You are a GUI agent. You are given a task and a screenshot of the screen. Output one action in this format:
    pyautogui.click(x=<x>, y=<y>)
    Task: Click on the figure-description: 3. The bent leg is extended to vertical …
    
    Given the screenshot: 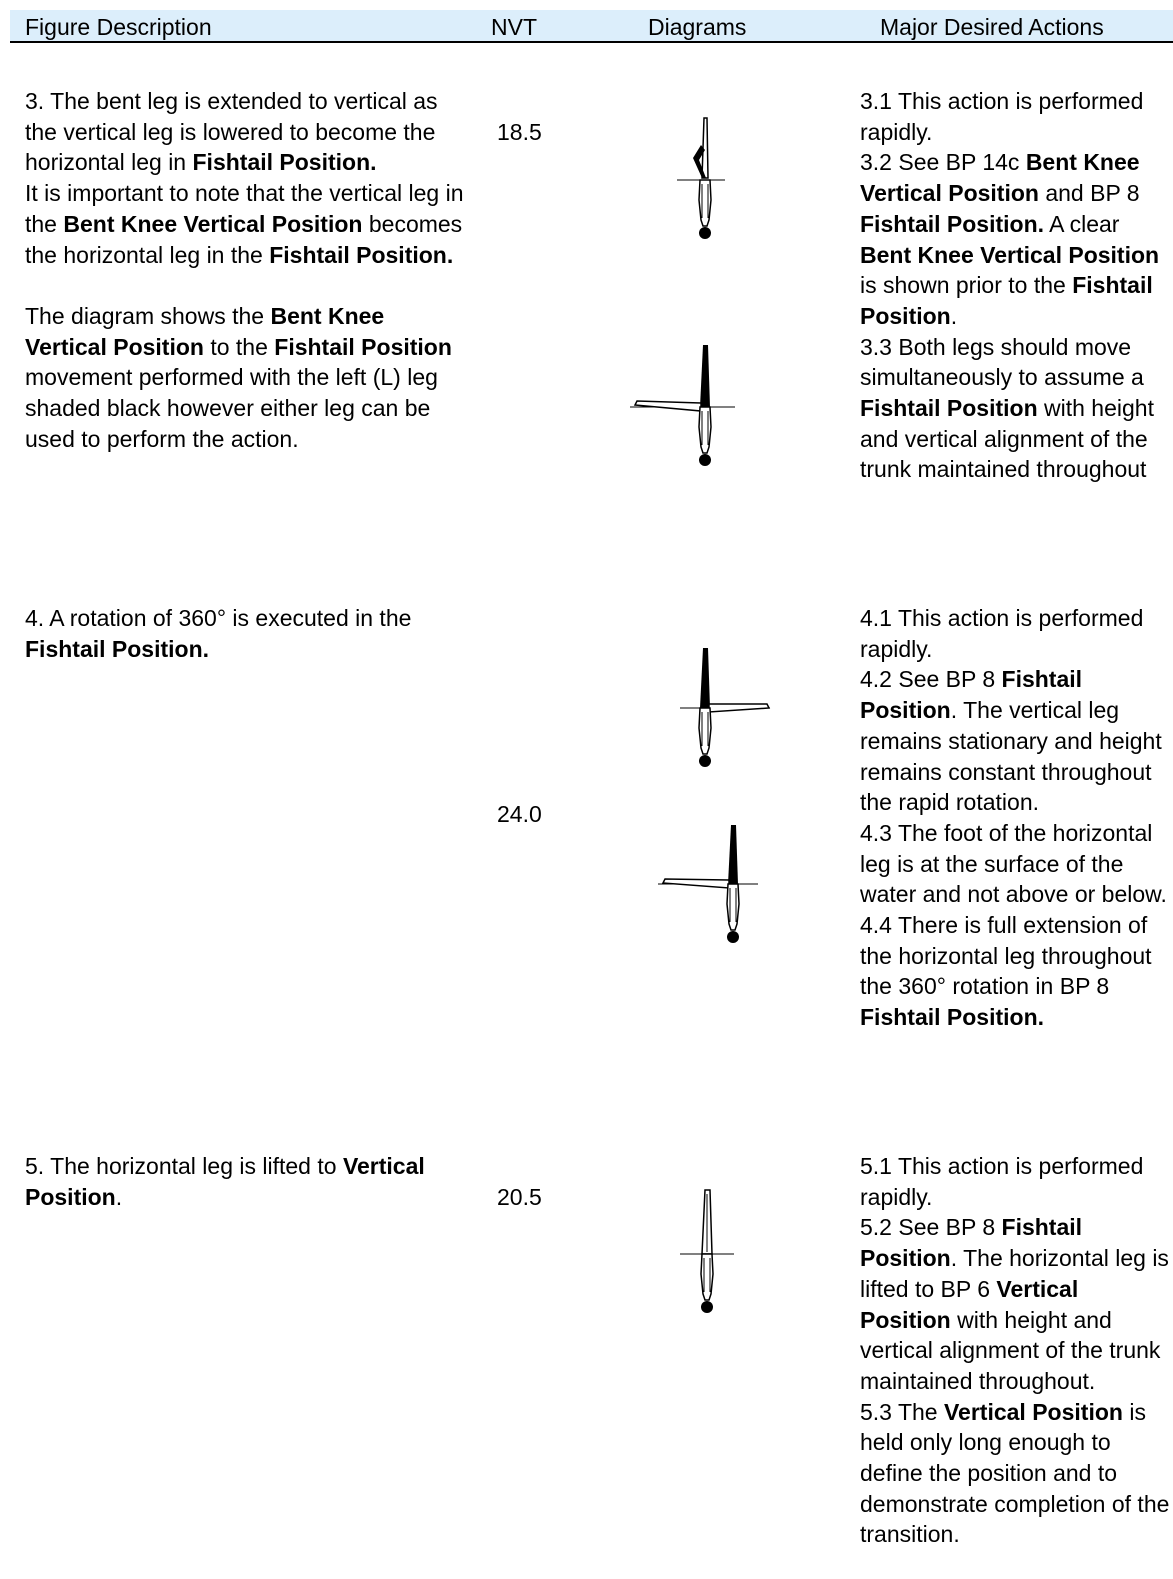 What is the action you would take?
    pyautogui.click(x=245, y=285)
    